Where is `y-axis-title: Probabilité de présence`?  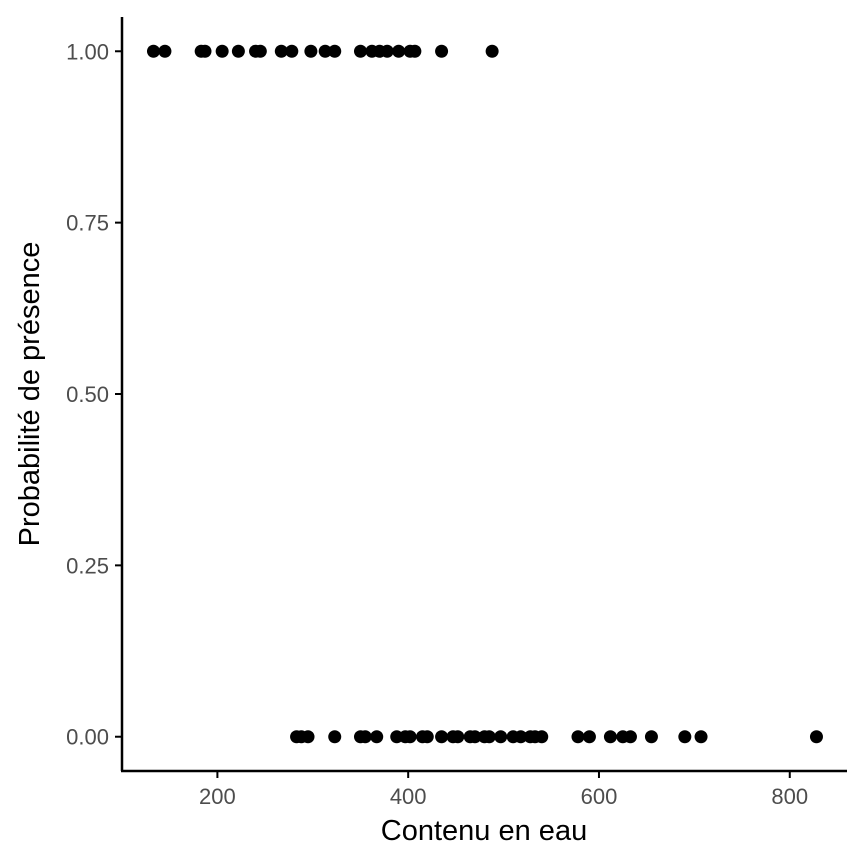 y-axis-title: Probabilité de présence is located at coordinates (30, 394).